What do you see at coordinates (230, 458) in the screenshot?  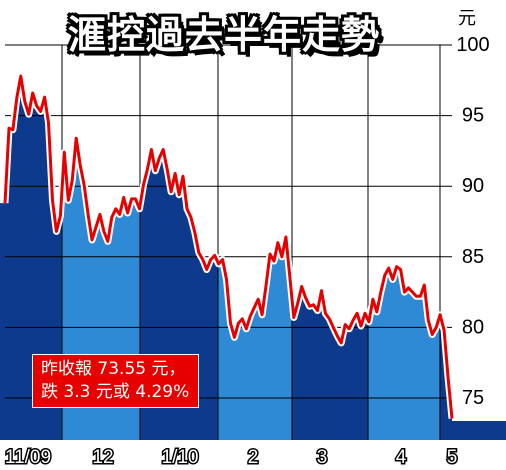 I see `x-axis-ticks: 11/09 12 1/10 2 3 4 5` at bounding box center [230, 458].